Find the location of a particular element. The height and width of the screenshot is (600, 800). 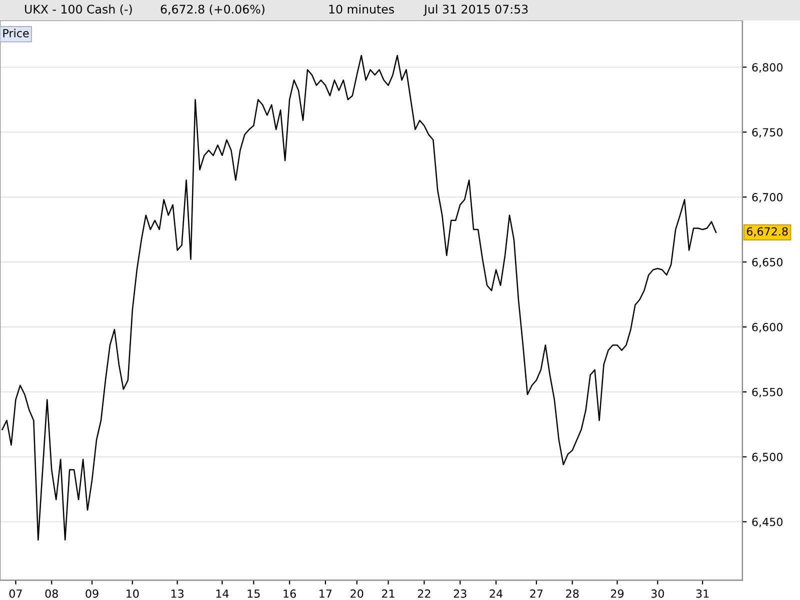

y-tick-label: 6,700 is located at coordinates (767, 198).